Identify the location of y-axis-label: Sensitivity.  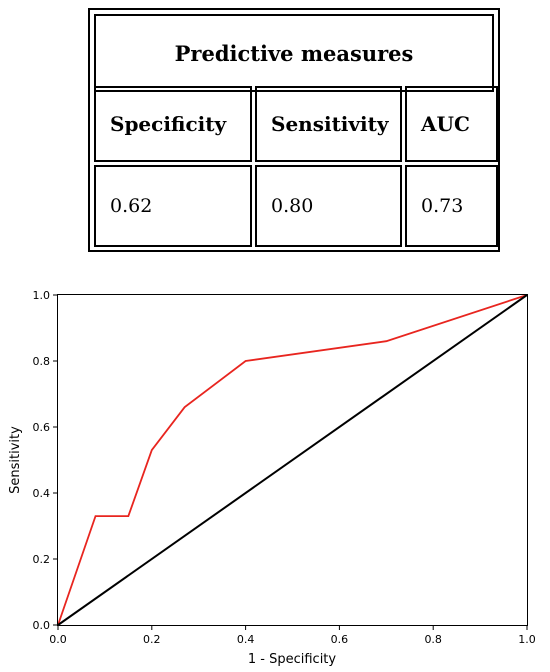
(15, 460).